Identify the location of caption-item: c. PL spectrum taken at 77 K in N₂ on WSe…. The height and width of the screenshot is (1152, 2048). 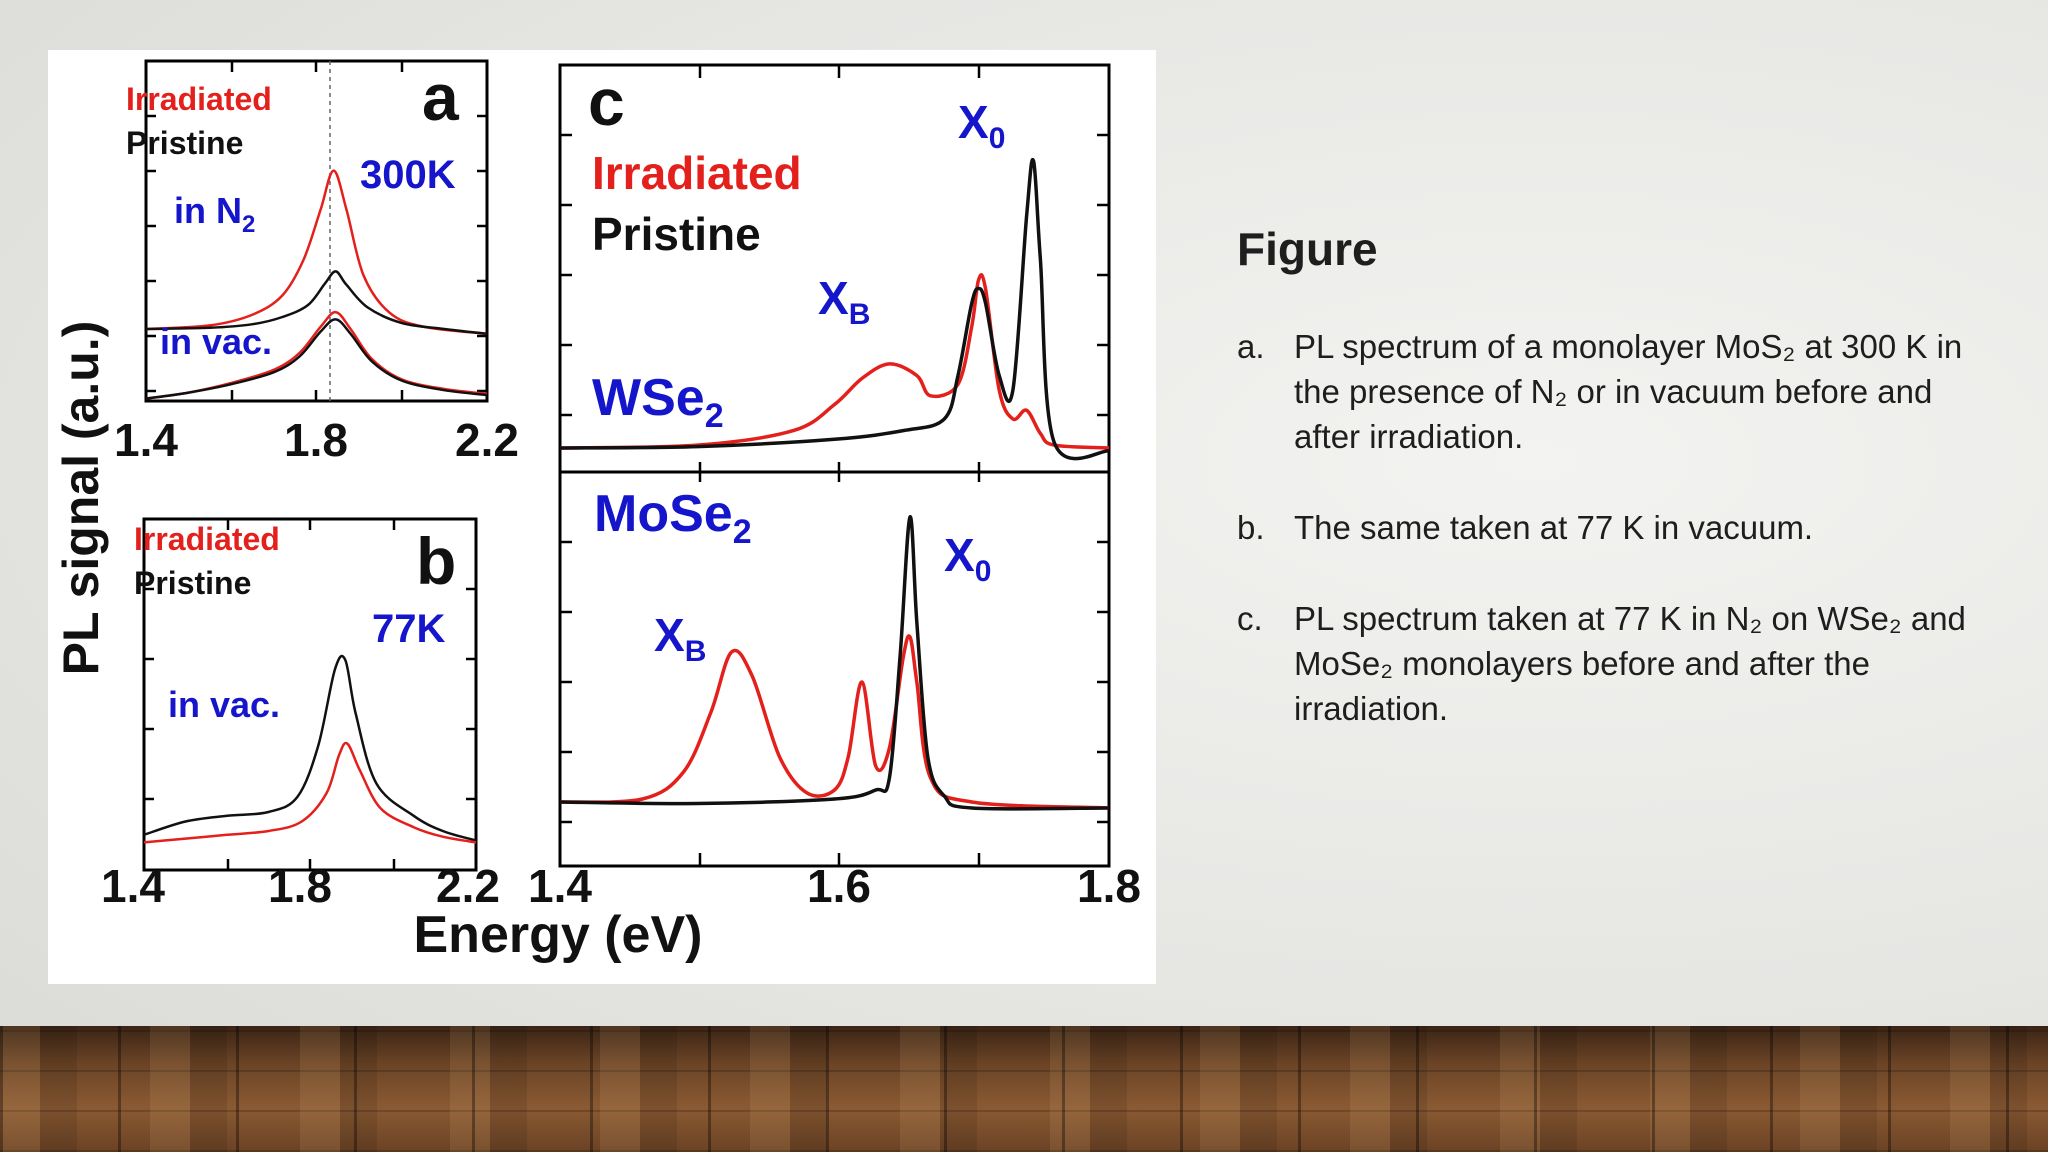
(1617, 663).